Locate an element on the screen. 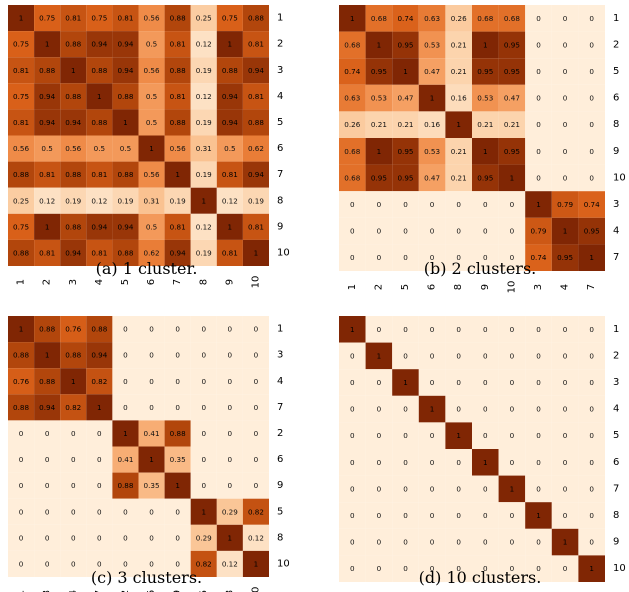  row-tick-label: 4 is located at coordinates (616, 231).